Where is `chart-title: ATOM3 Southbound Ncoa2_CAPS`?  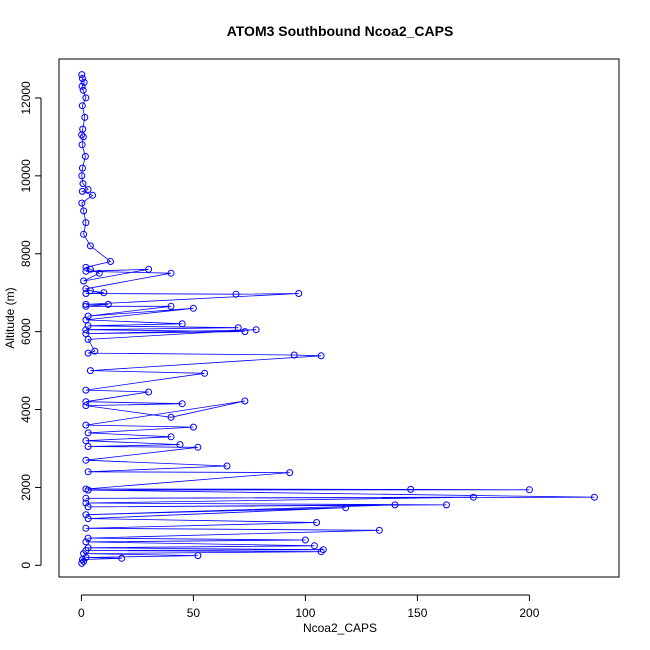
chart-title: ATOM3 Southbound Ncoa2_CAPS is located at coordinates (340, 31).